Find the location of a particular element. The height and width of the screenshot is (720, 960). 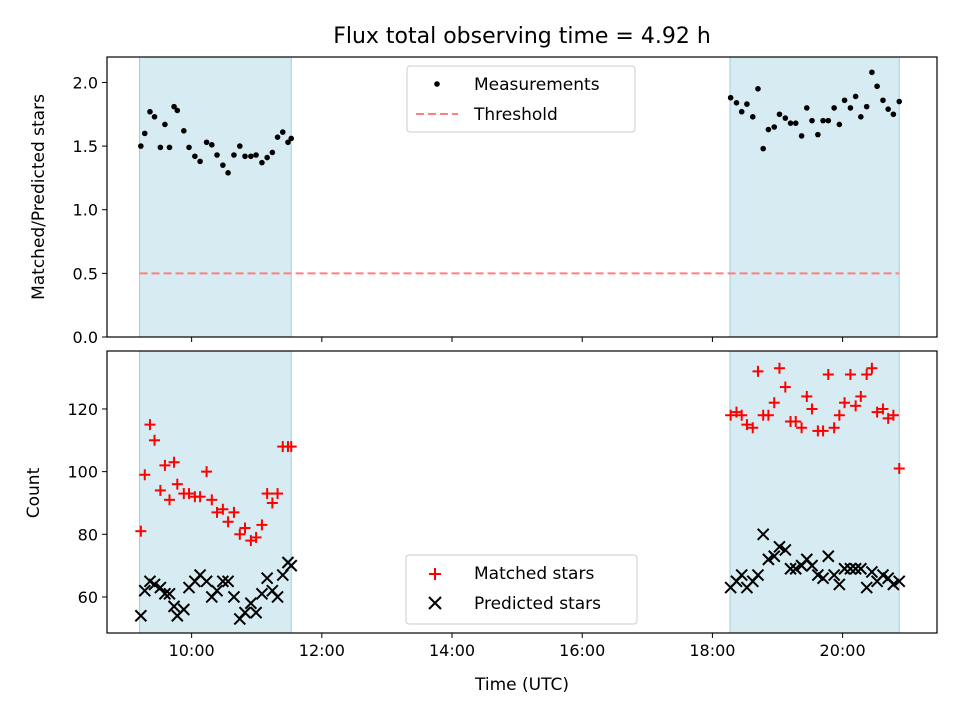

legend-threshold-label: Threshold is located at coordinates (515, 115).